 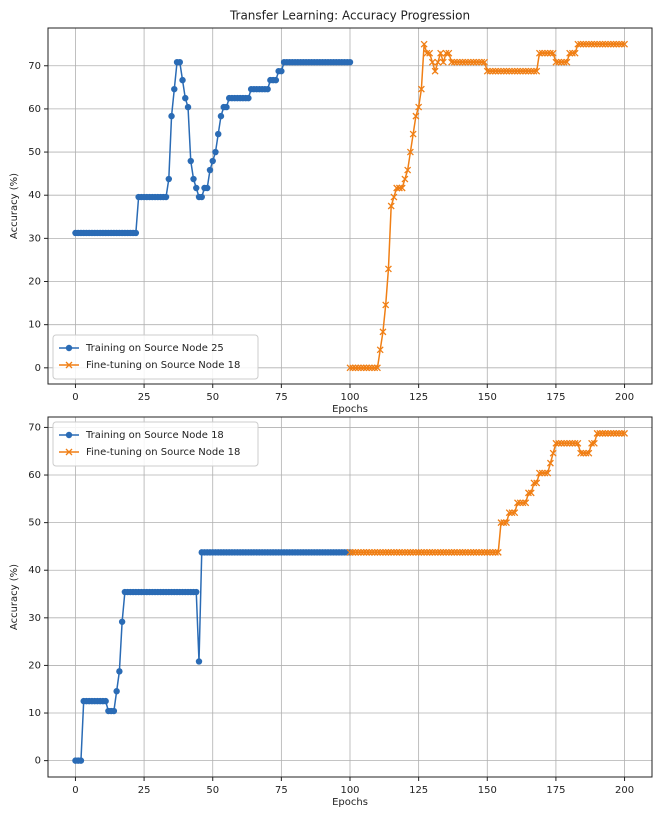 What do you see at coordinates (487, 790) in the screenshot?
I see `x-tick-label: 150` at bounding box center [487, 790].